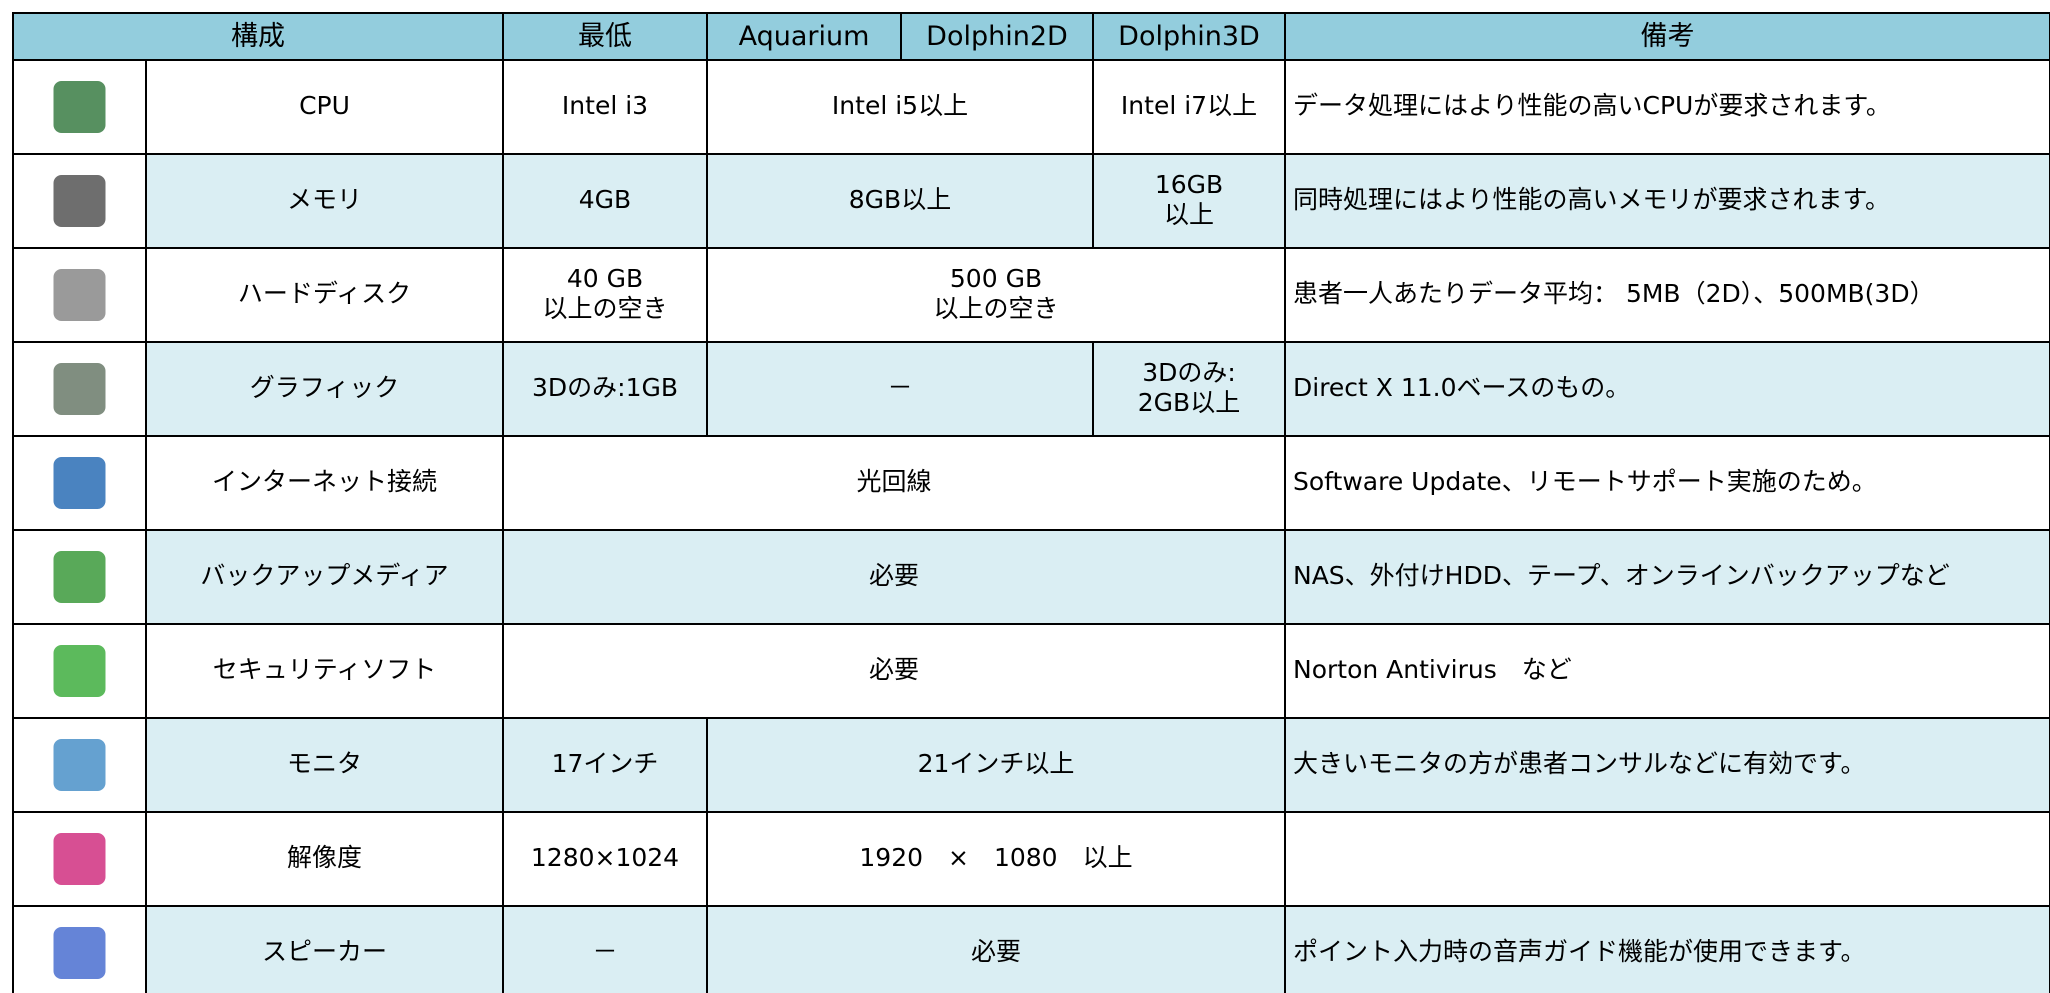  Describe the element at coordinates (324, 293) in the screenshot. I see `row-name: ハードディスク` at that location.